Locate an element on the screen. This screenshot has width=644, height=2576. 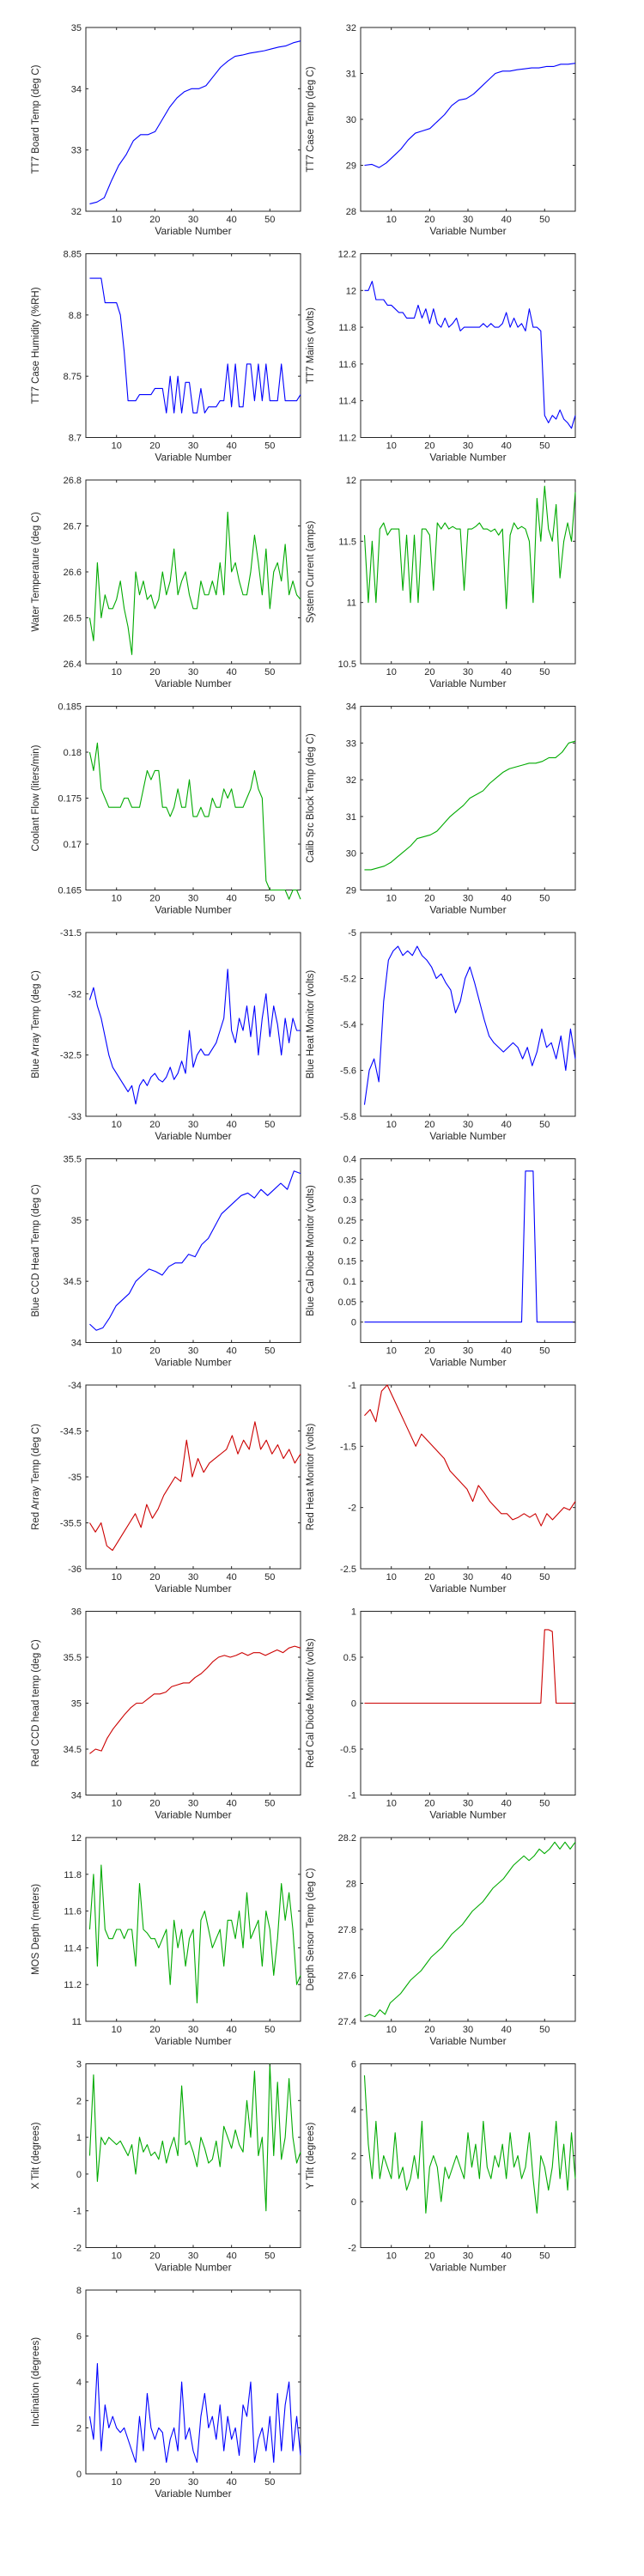
y-tick-label: 0.05 is located at coordinates (347, 1302).